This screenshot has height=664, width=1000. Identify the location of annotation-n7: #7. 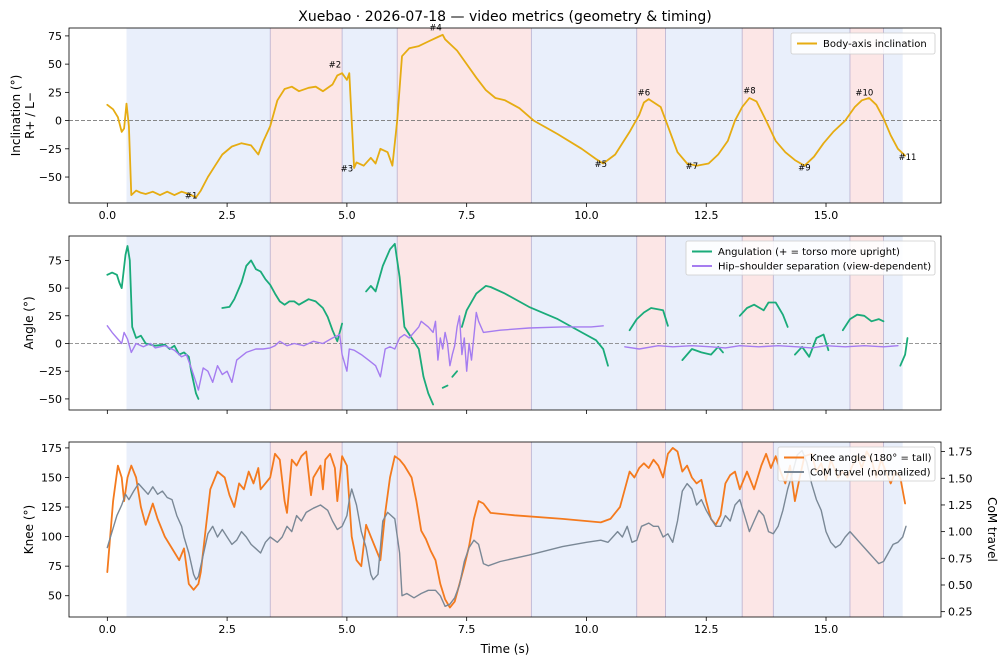
(692, 167).